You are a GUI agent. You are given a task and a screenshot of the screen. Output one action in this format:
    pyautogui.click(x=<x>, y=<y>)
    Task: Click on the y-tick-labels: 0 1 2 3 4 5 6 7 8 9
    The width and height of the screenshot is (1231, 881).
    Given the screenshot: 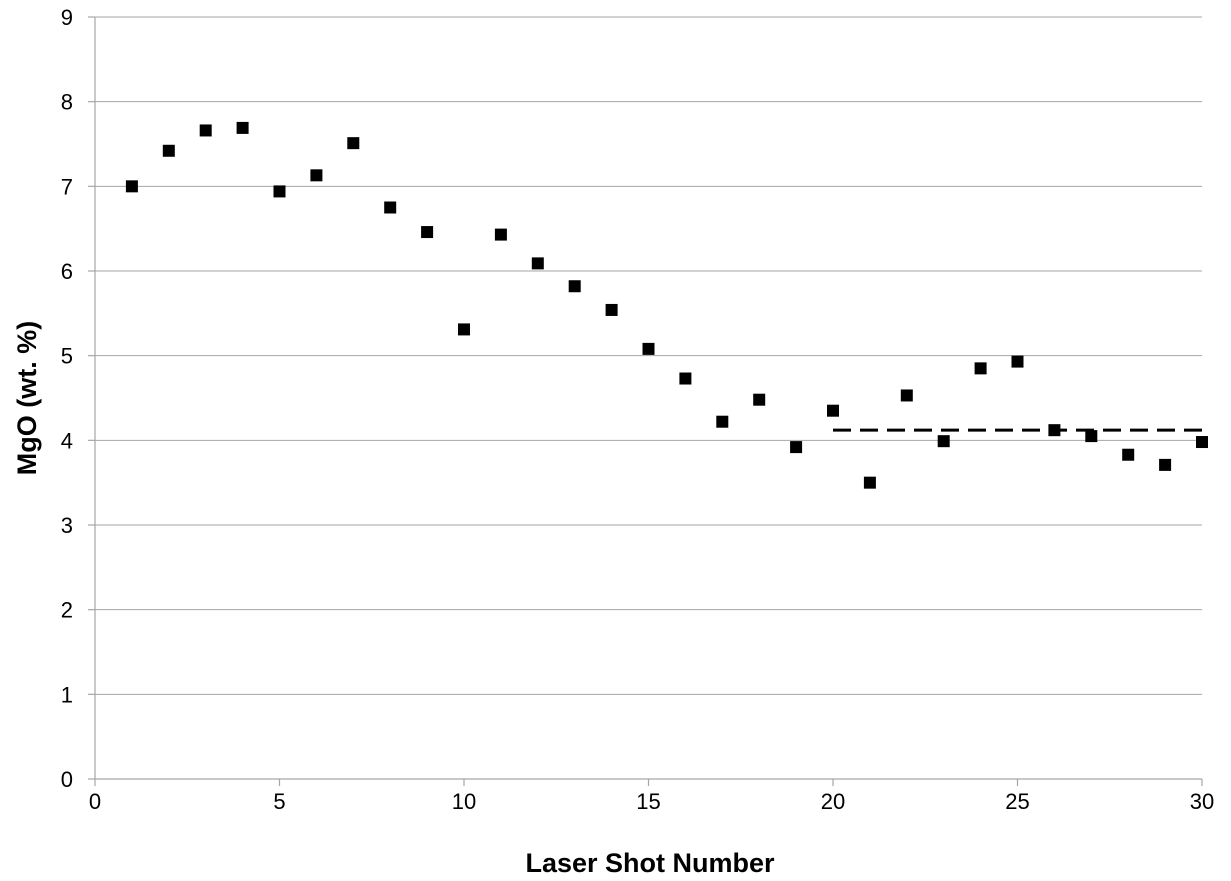 What is the action you would take?
    pyautogui.click(x=67, y=398)
    